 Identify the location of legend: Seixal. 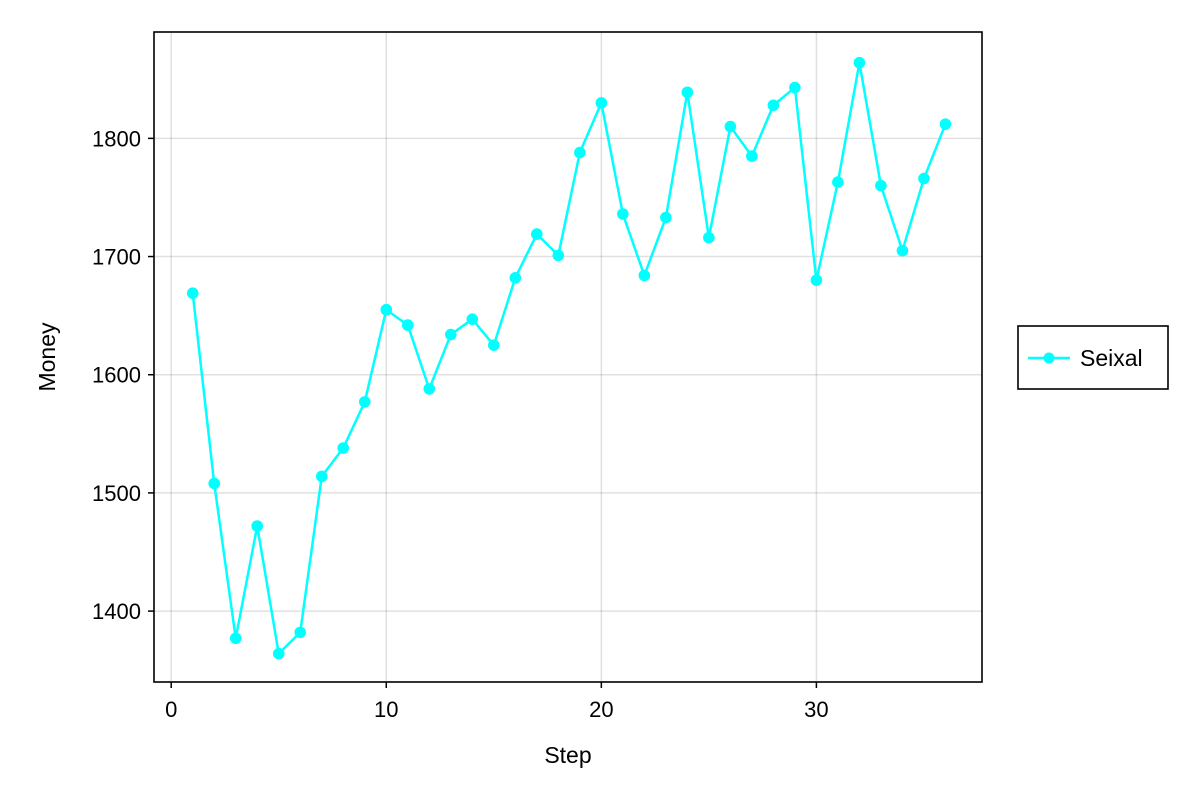
(1093, 357).